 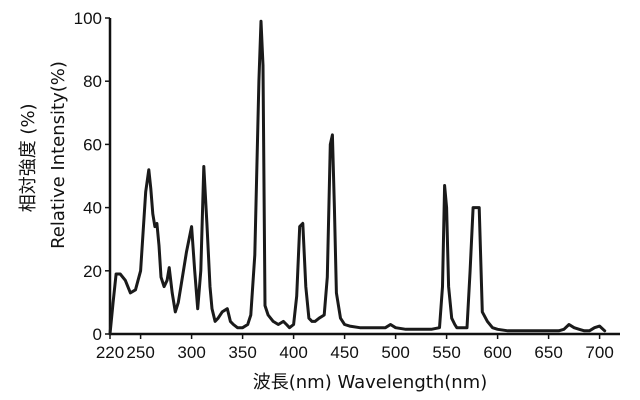 I want to click on y-tick-label: 40, so click(x=92, y=208).